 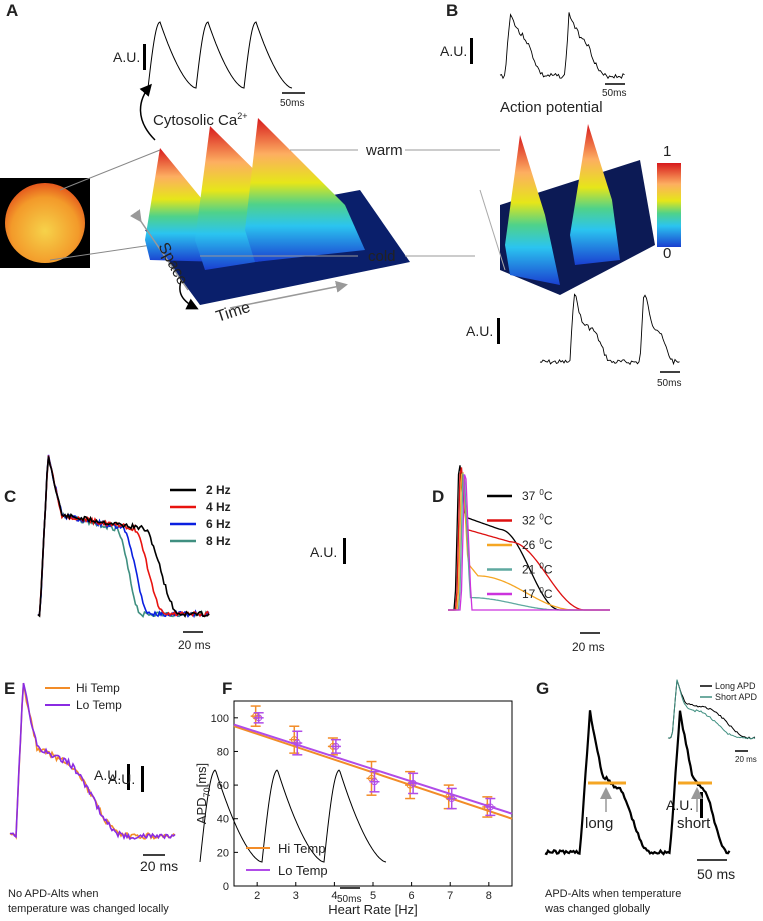 What do you see at coordinates (489, 896) in the screenshot?
I see `x-tick-label: 8` at bounding box center [489, 896].